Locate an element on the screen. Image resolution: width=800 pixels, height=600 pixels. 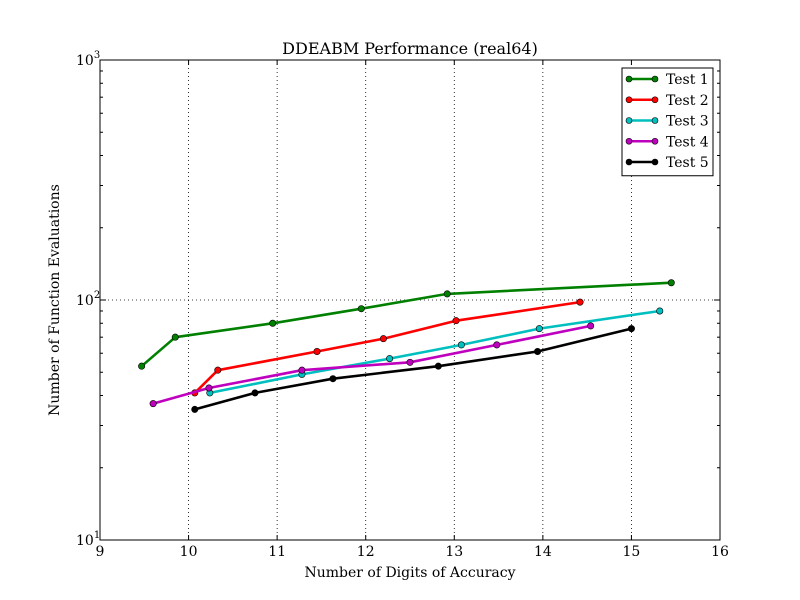
x-tick-label: 10 is located at coordinates (189, 552).